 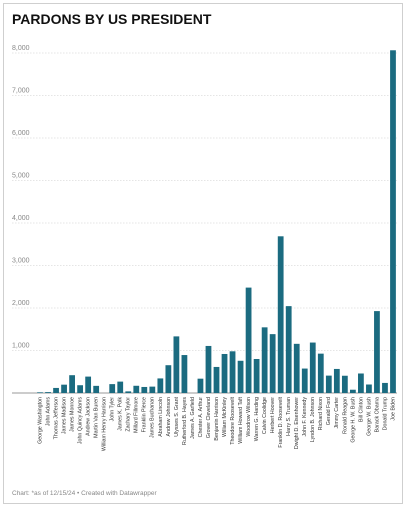 What do you see at coordinates (289, 416) in the screenshot?
I see `x-tick-label: Harry S. Truman` at bounding box center [289, 416].